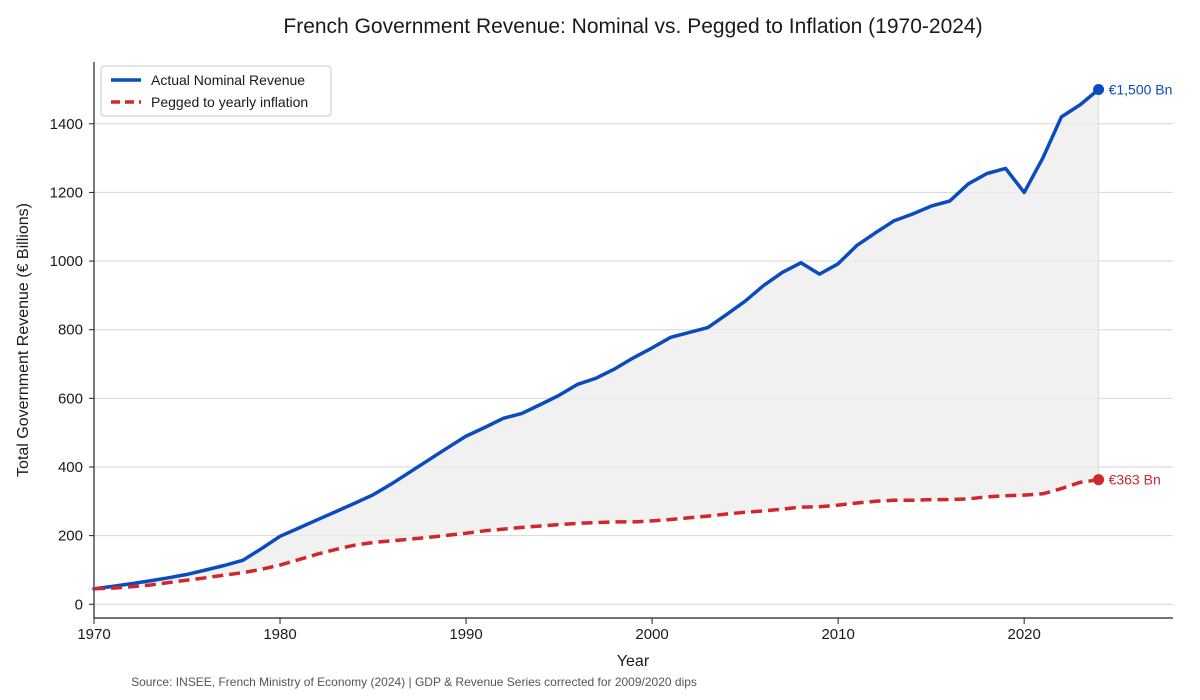  What do you see at coordinates (633, 661) in the screenshot?
I see `x-axis-title: Year` at bounding box center [633, 661].